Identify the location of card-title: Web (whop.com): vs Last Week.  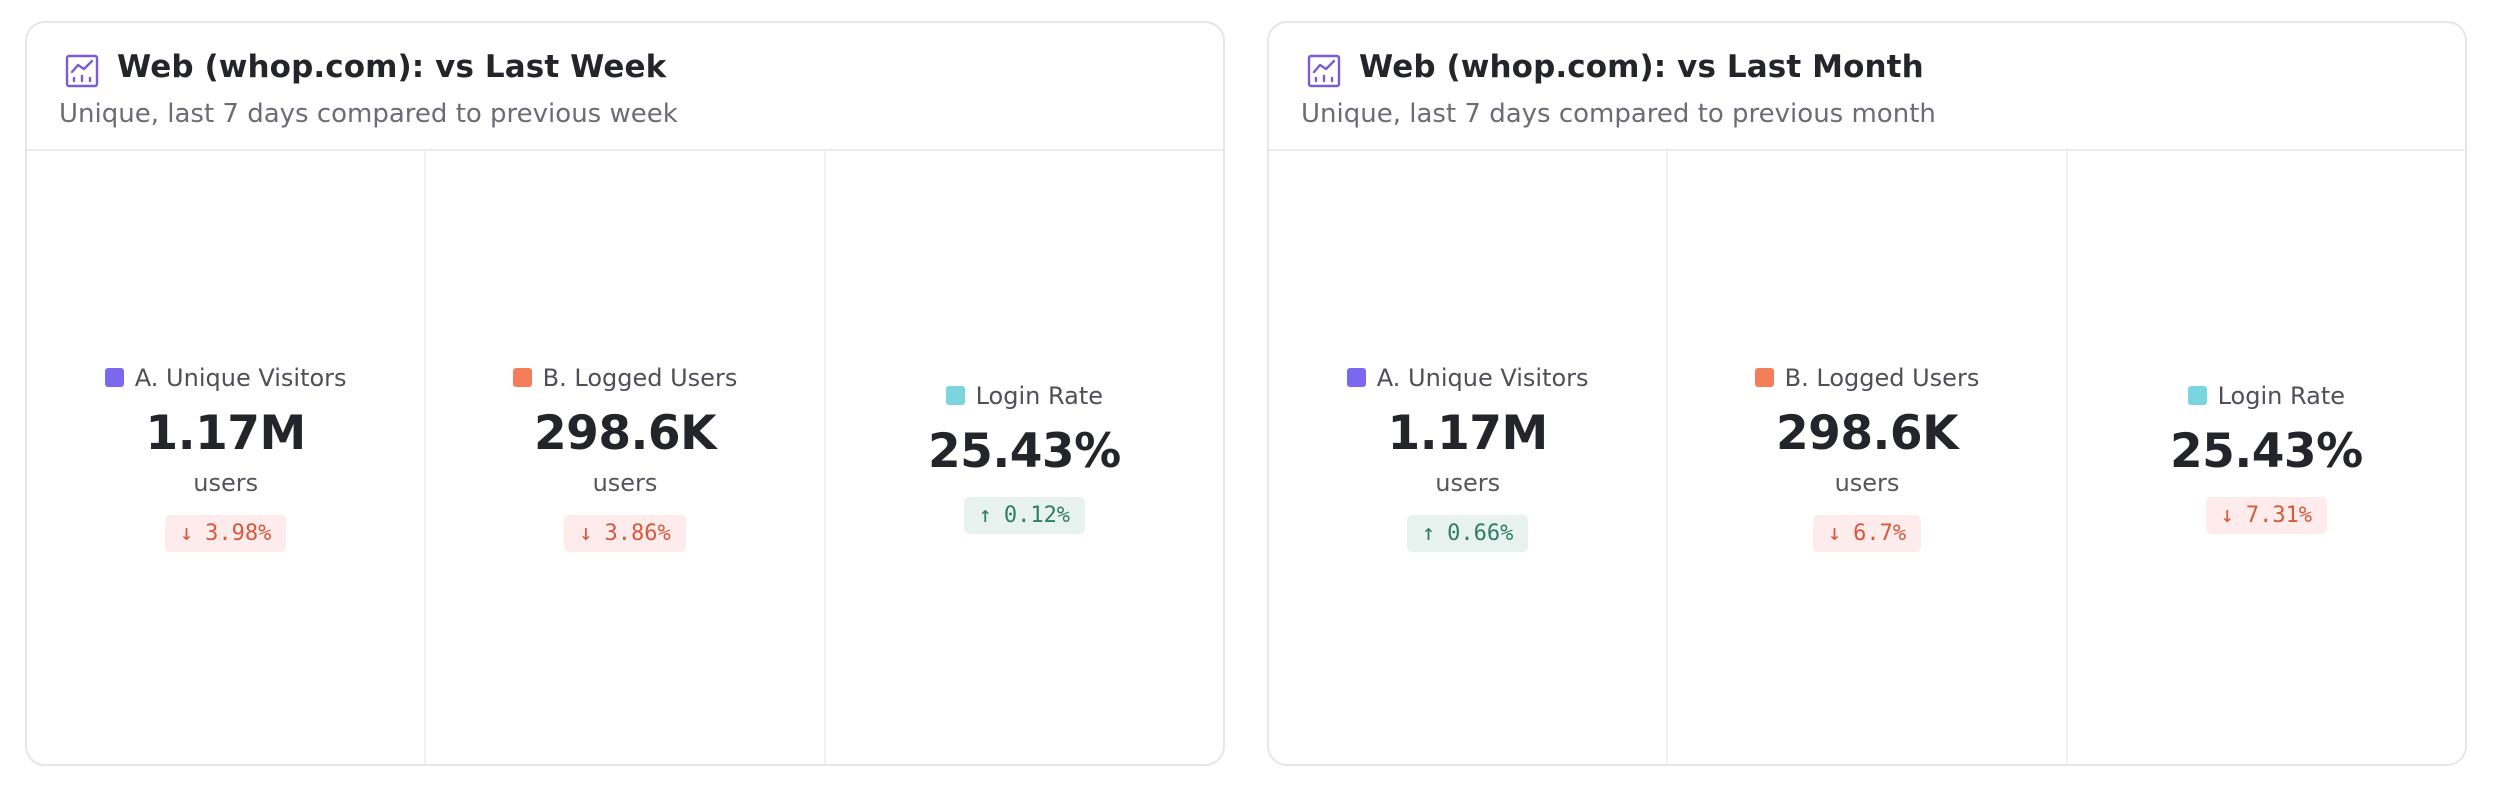
(392, 67).